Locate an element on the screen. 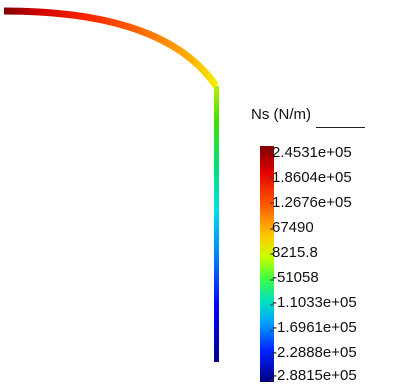  colorbar-label: -1.1033e+05 is located at coordinates (314, 302).